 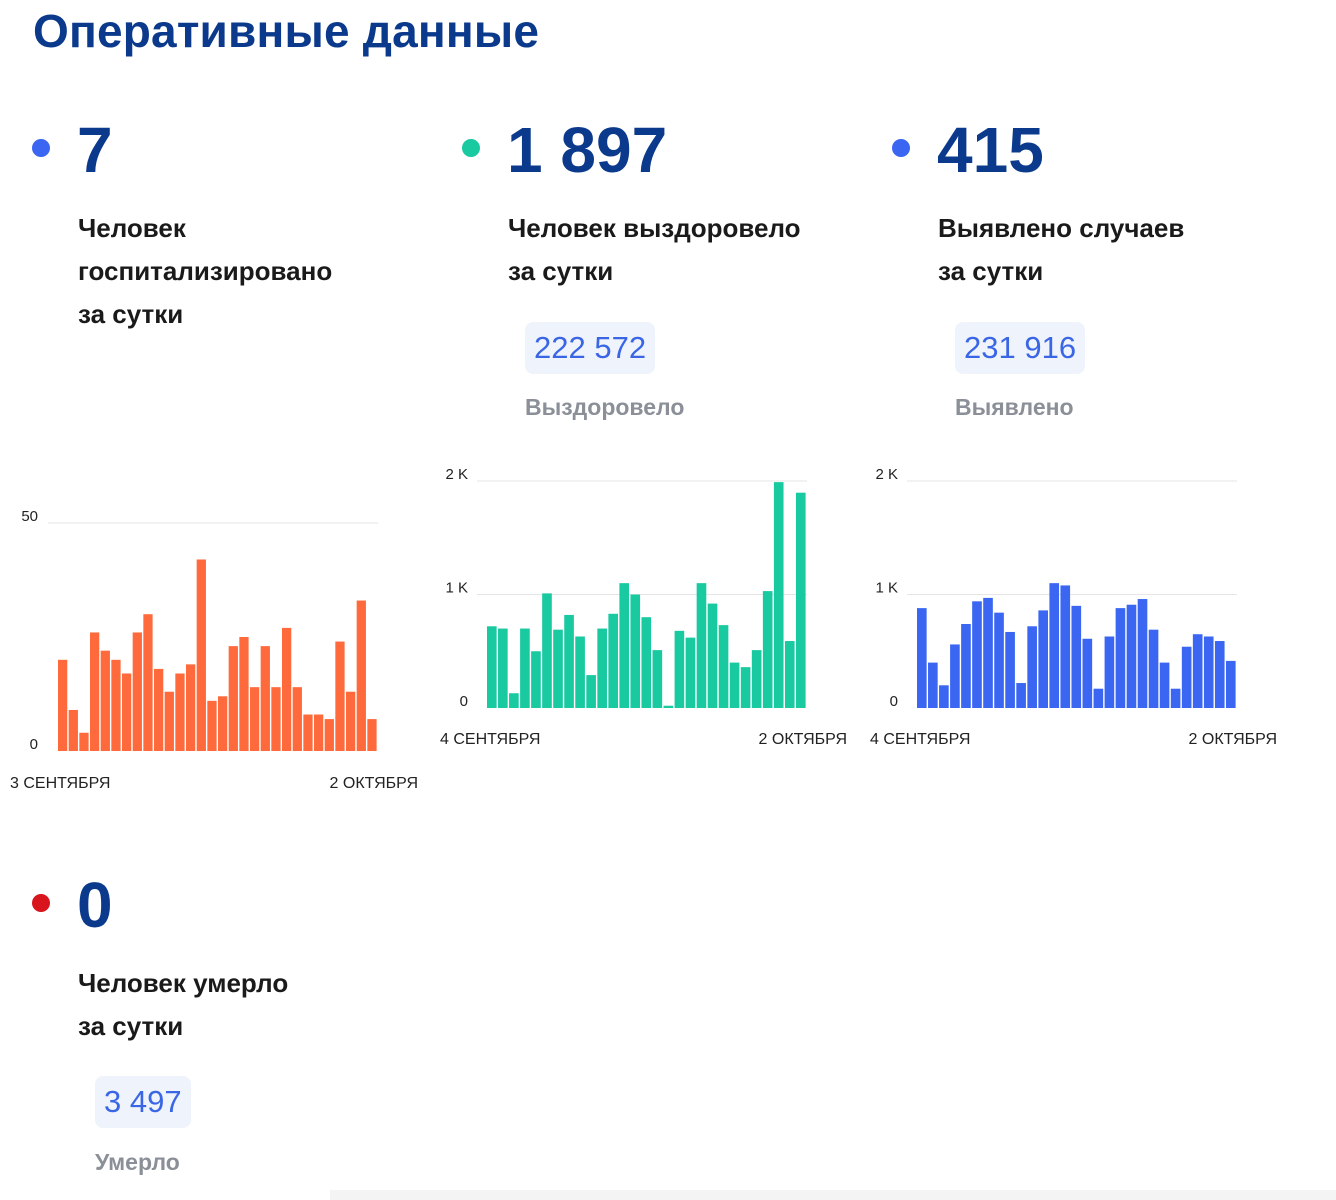 What do you see at coordinates (590, 348) in the screenshot?
I see `recovered-total: 222 572` at bounding box center [590, 348].